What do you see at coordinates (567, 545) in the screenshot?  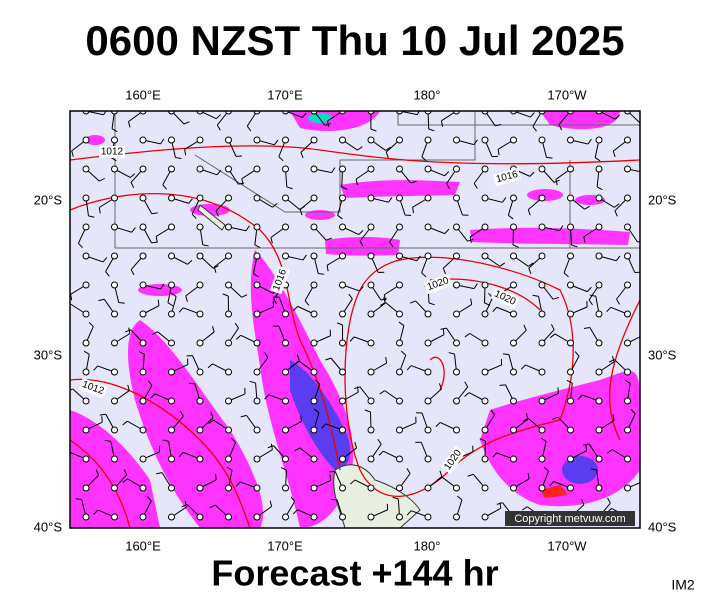 I see `longitude-label: 170°W` at bounding box center [567, 545].